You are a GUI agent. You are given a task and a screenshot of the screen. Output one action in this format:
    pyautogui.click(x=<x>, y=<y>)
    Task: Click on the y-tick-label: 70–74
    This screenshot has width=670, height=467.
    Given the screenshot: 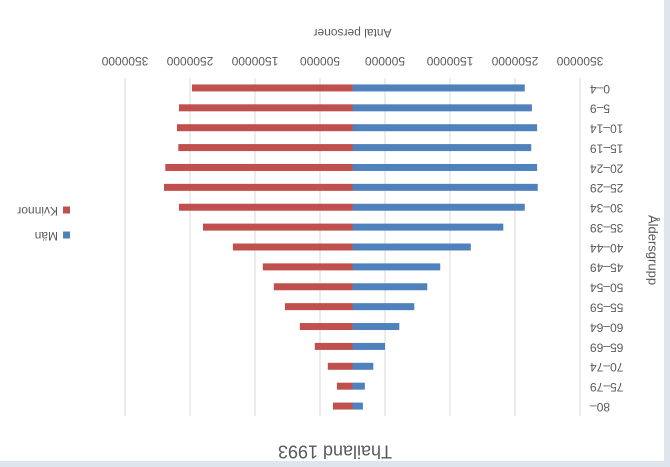 What is the action you would take?
    pyautogui.click(x=607, y=367)
    